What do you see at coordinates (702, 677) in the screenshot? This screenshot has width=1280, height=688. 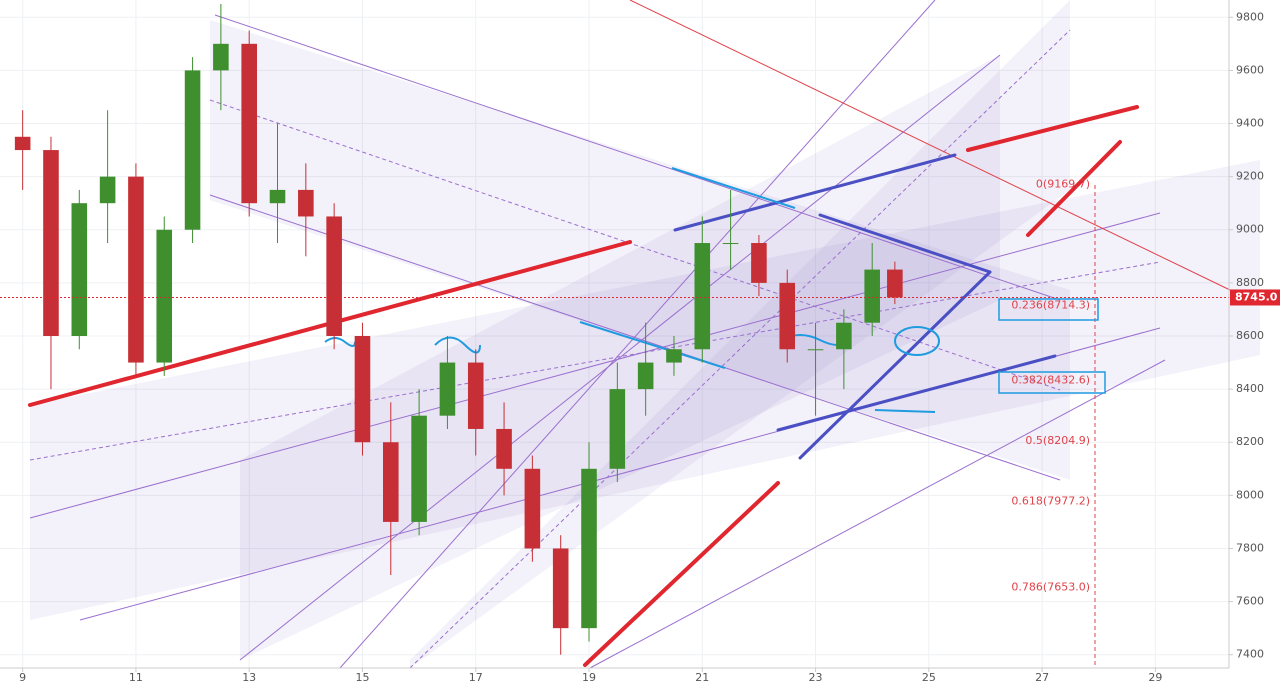 I see `x-tick-label: 21` at bounding box center [702, 677].